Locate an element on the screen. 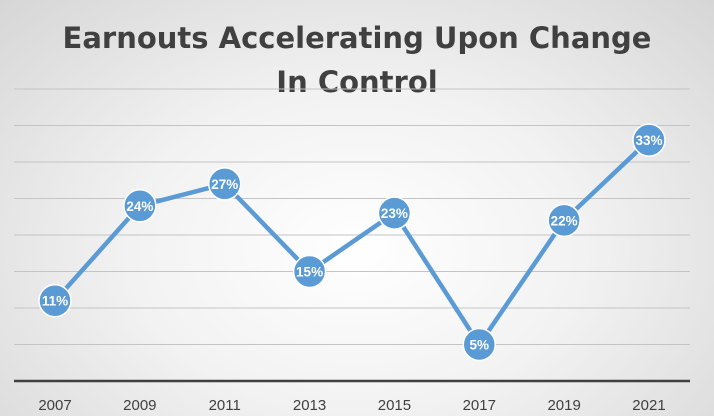  x-tick-label: 2007 is located at coordinates (54, 405).